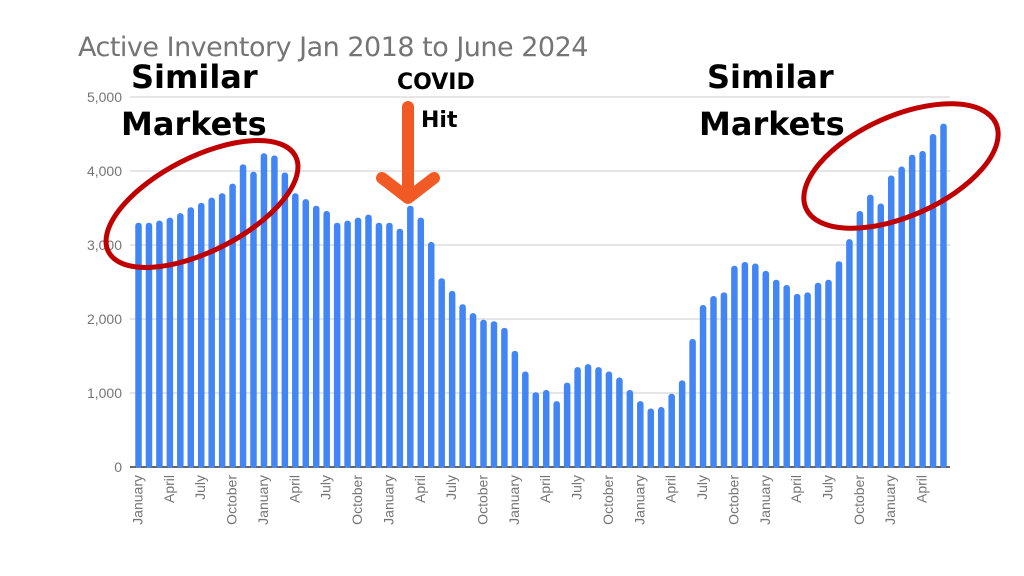  Describe the element at coordinates (439, 120) in the screenshot. I see `covid-annotation-line2: Hit` at that location.